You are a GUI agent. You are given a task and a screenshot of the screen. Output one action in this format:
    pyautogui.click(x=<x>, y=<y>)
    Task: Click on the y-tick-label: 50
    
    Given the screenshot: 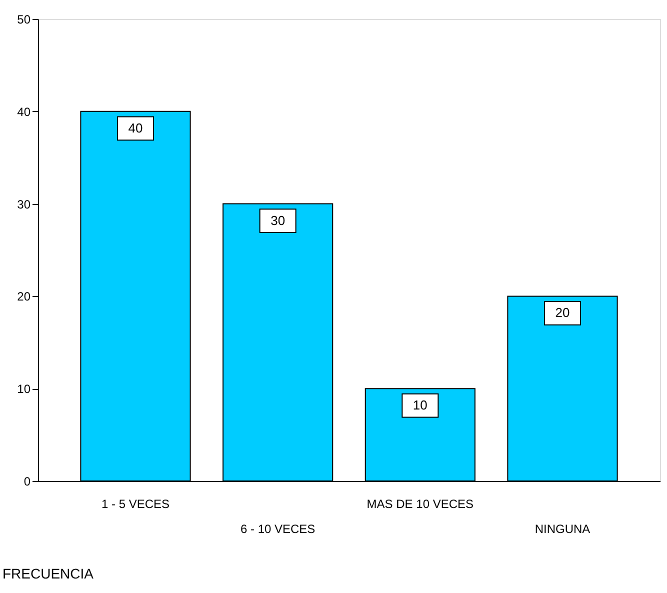 What is the action you would take?
    pyautogui.click(x=24, y=19)
    